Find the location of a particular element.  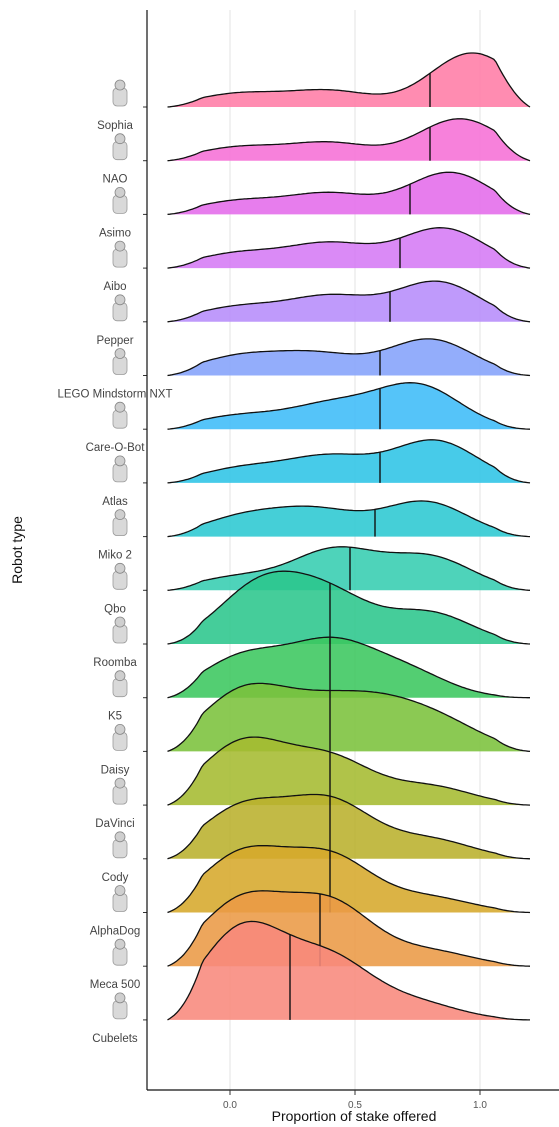

ridge-outline-nao is located at coordinates (349, 140).